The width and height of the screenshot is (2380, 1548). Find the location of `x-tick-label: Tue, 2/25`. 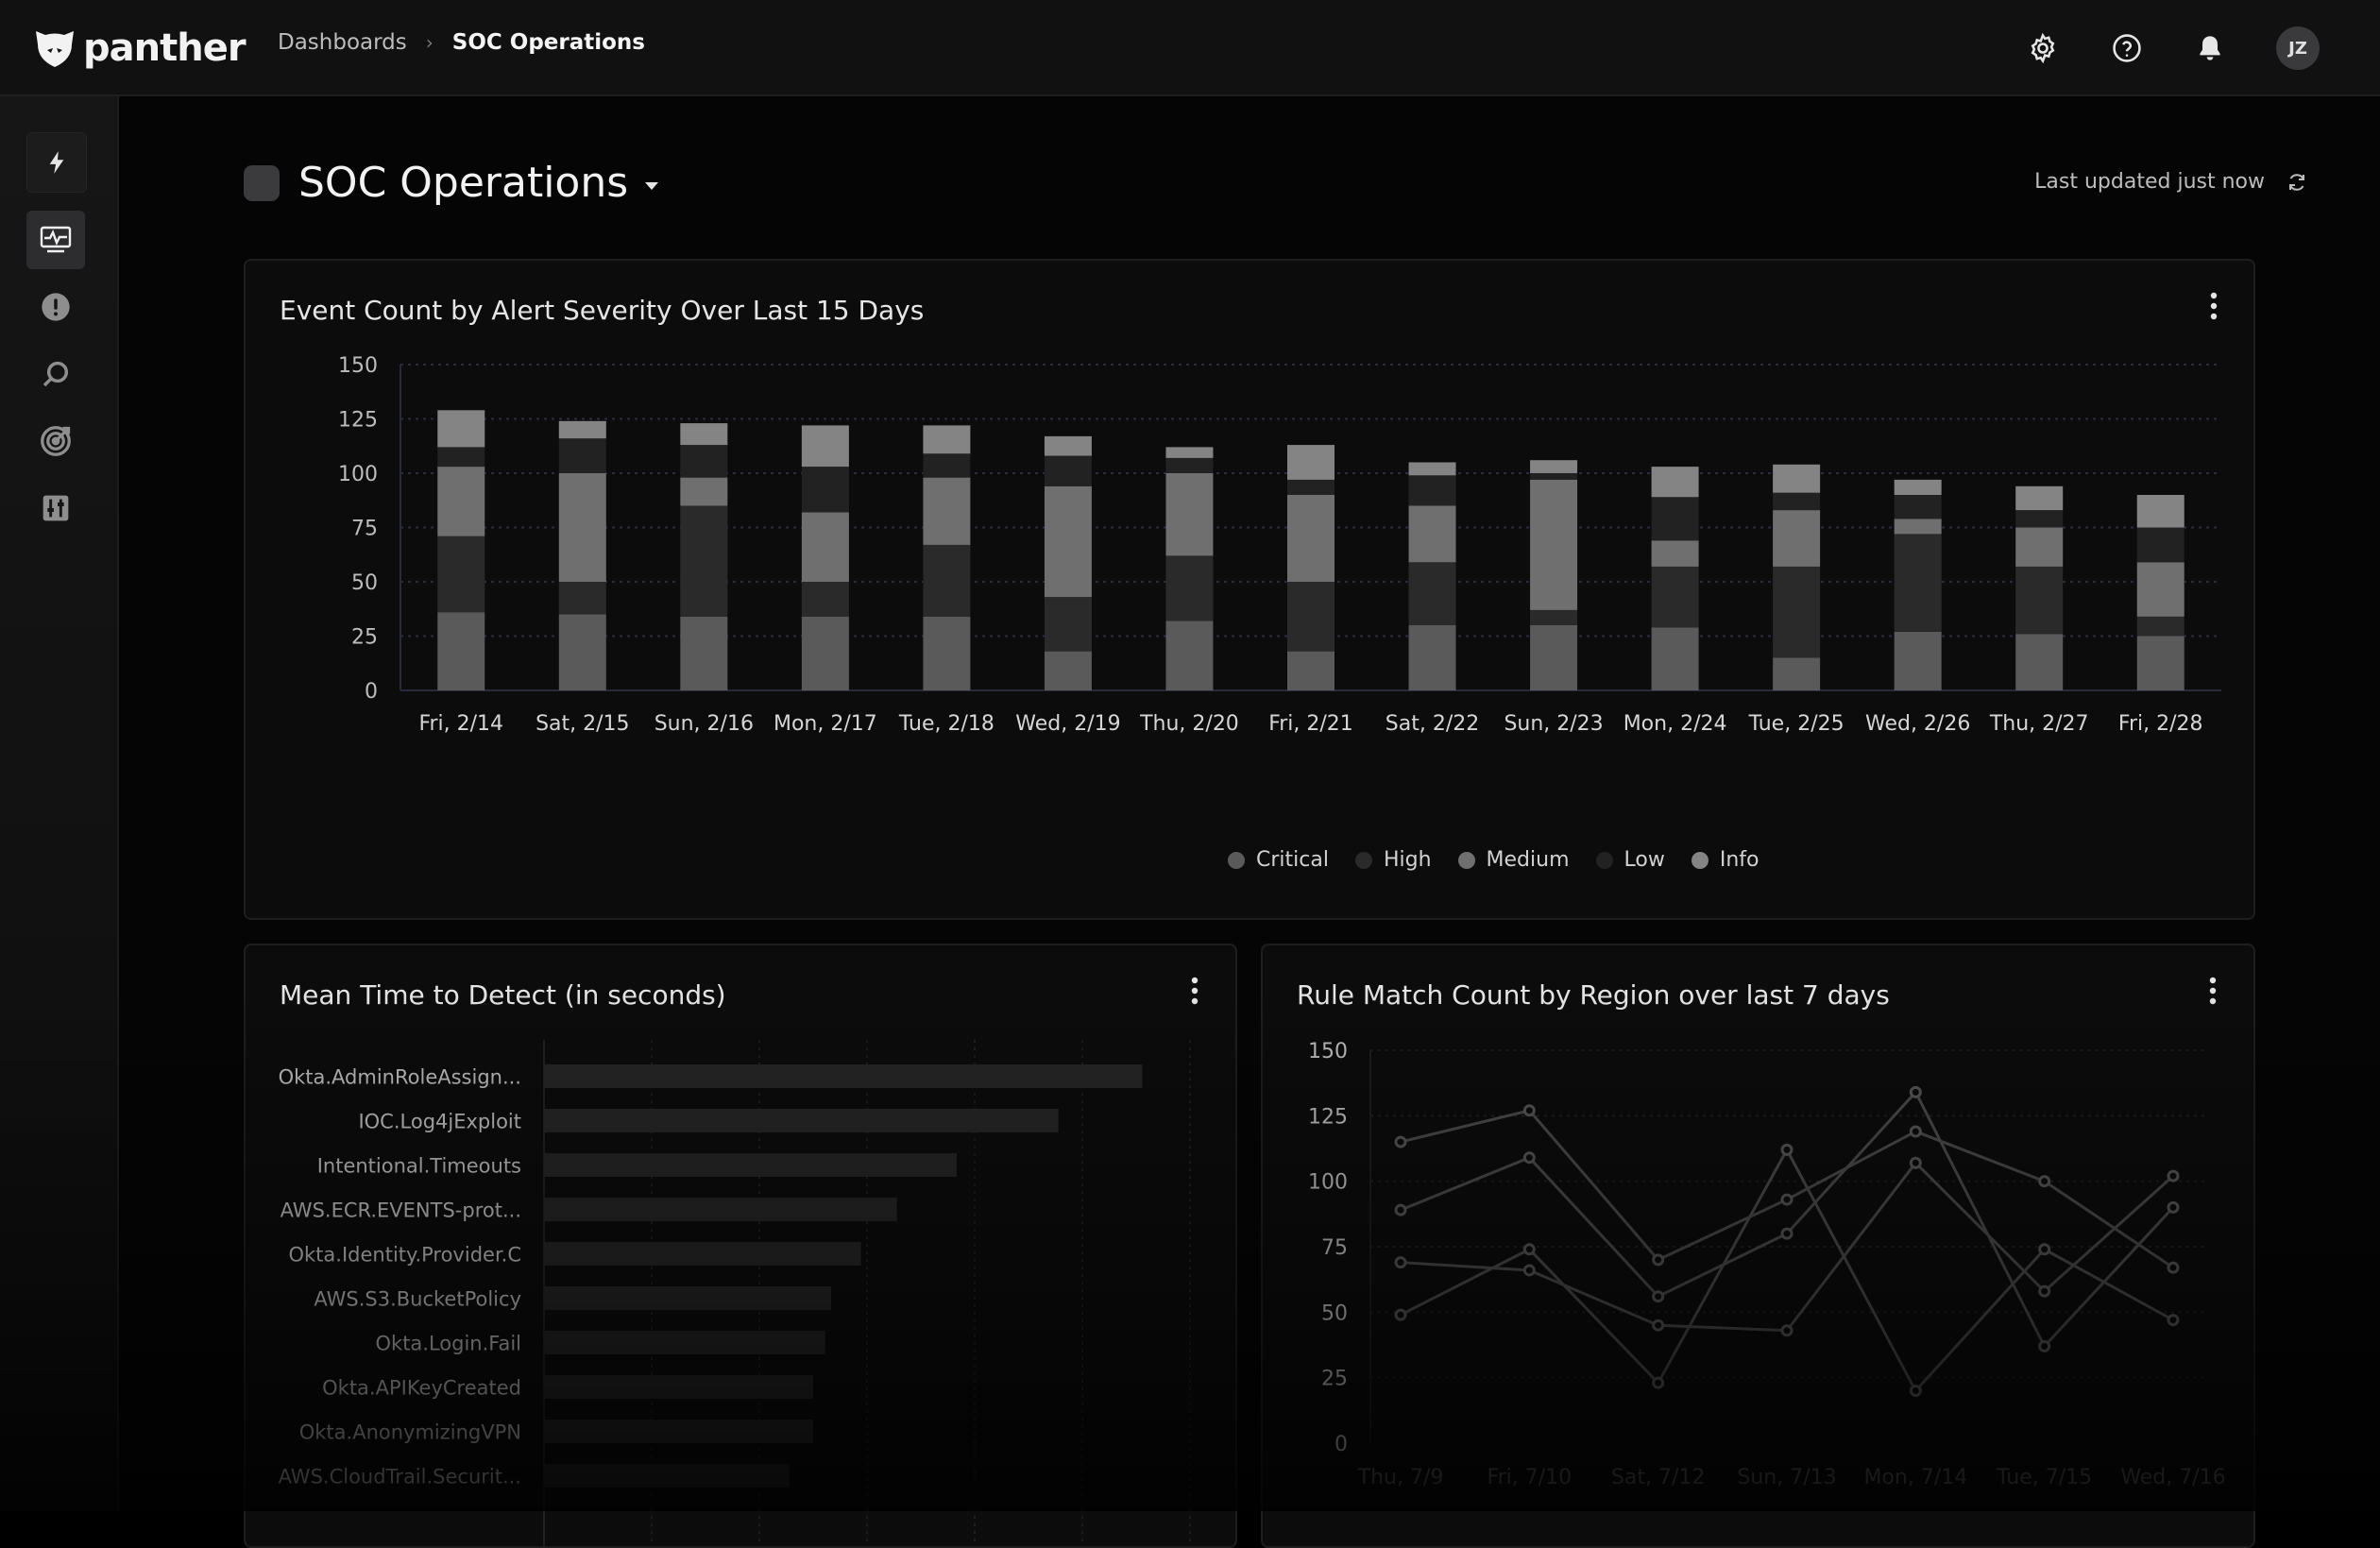

x-tick-label: Tue, 2/25 is located at coordinates (1796, 724).